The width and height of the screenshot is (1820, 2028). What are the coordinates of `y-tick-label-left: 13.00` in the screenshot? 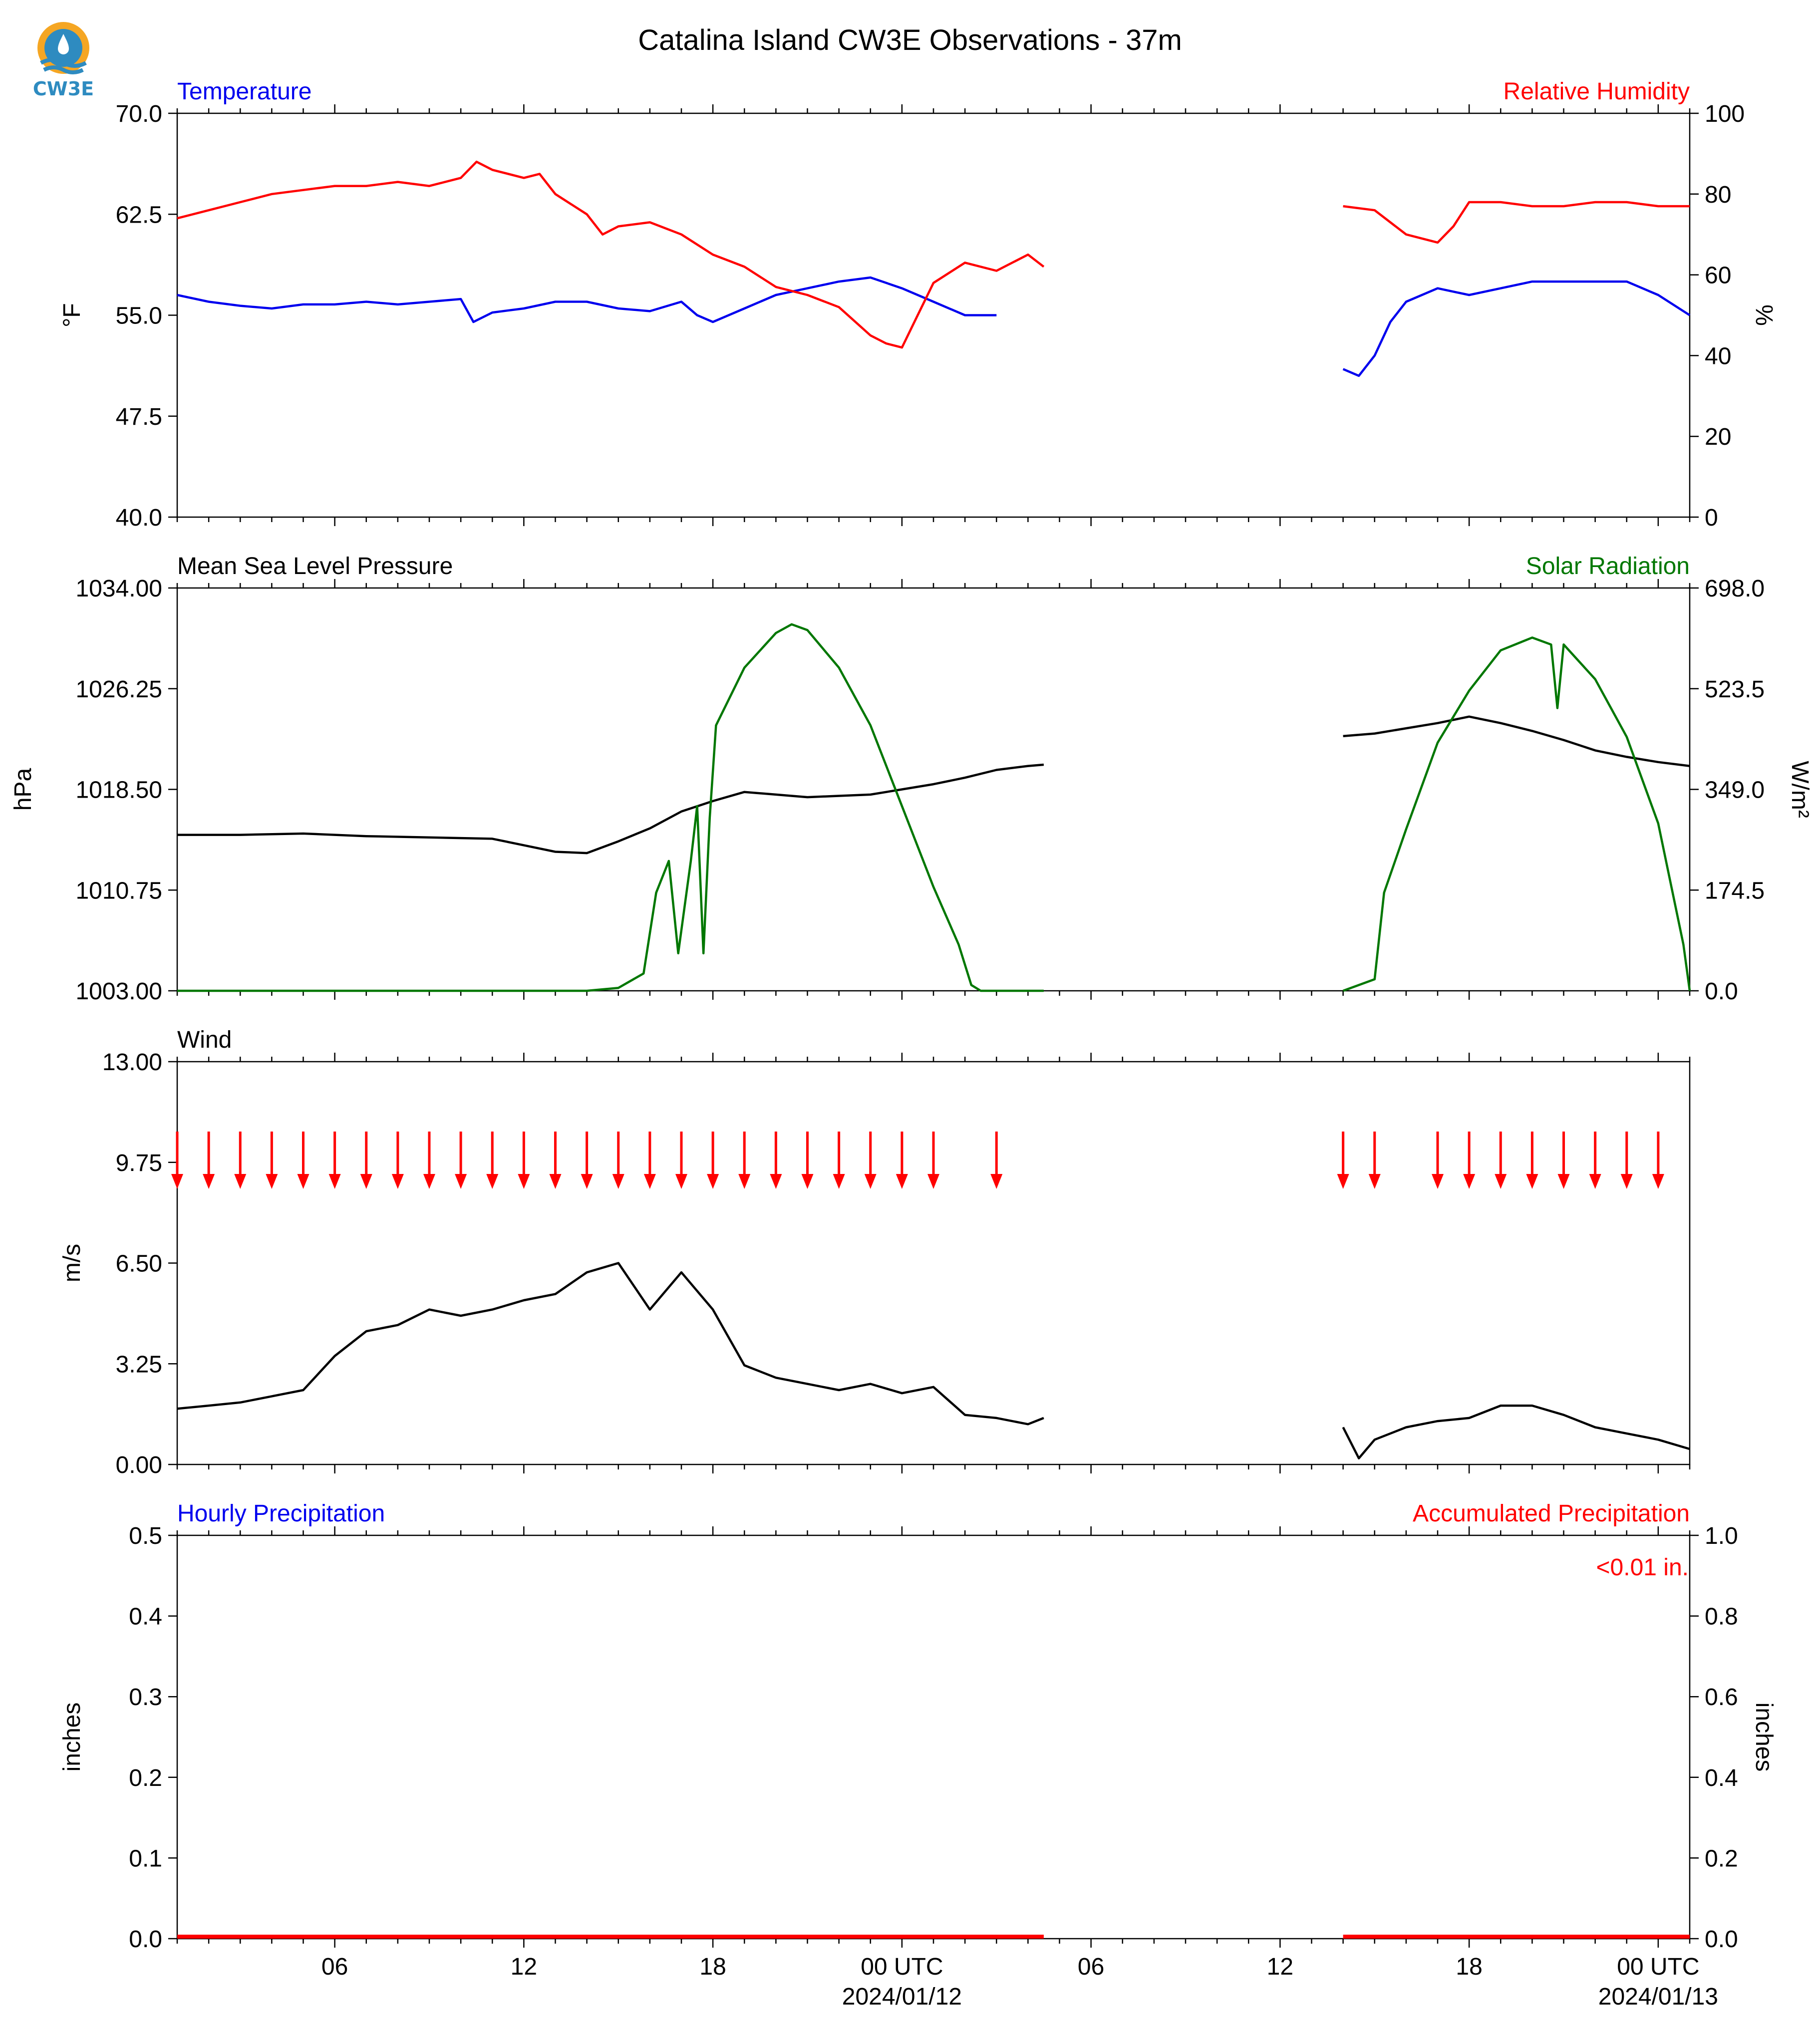 It's located at (132, 1062).